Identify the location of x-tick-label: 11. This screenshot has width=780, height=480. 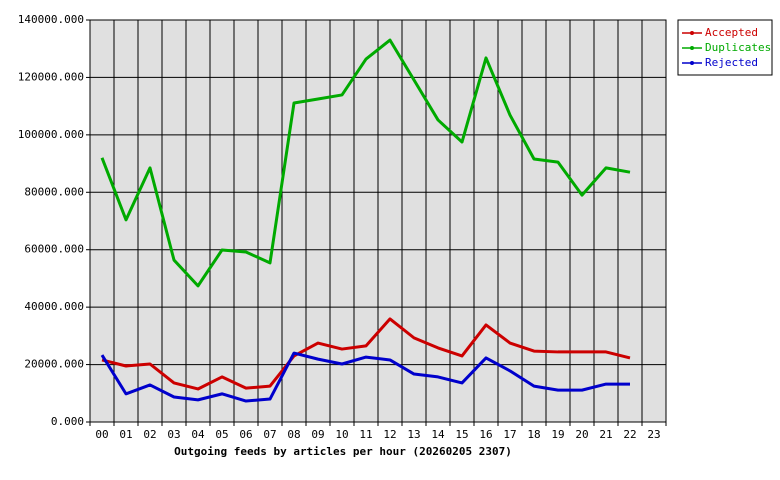
(365, 434).